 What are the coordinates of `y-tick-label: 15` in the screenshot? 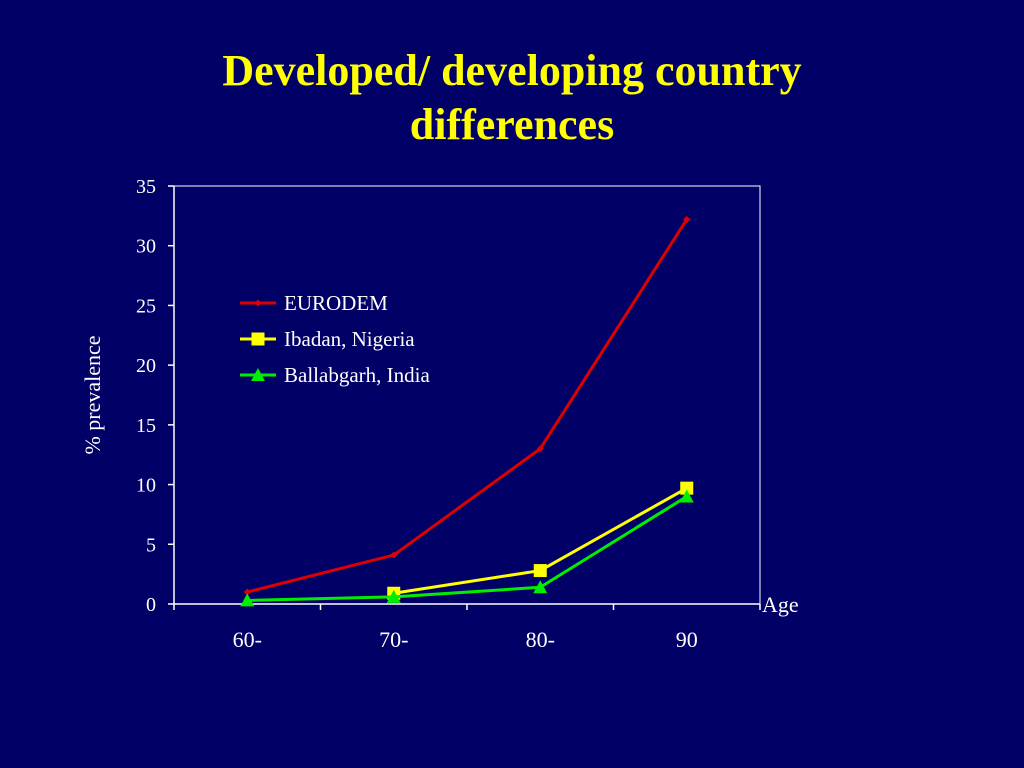 It's located at (146, 426).